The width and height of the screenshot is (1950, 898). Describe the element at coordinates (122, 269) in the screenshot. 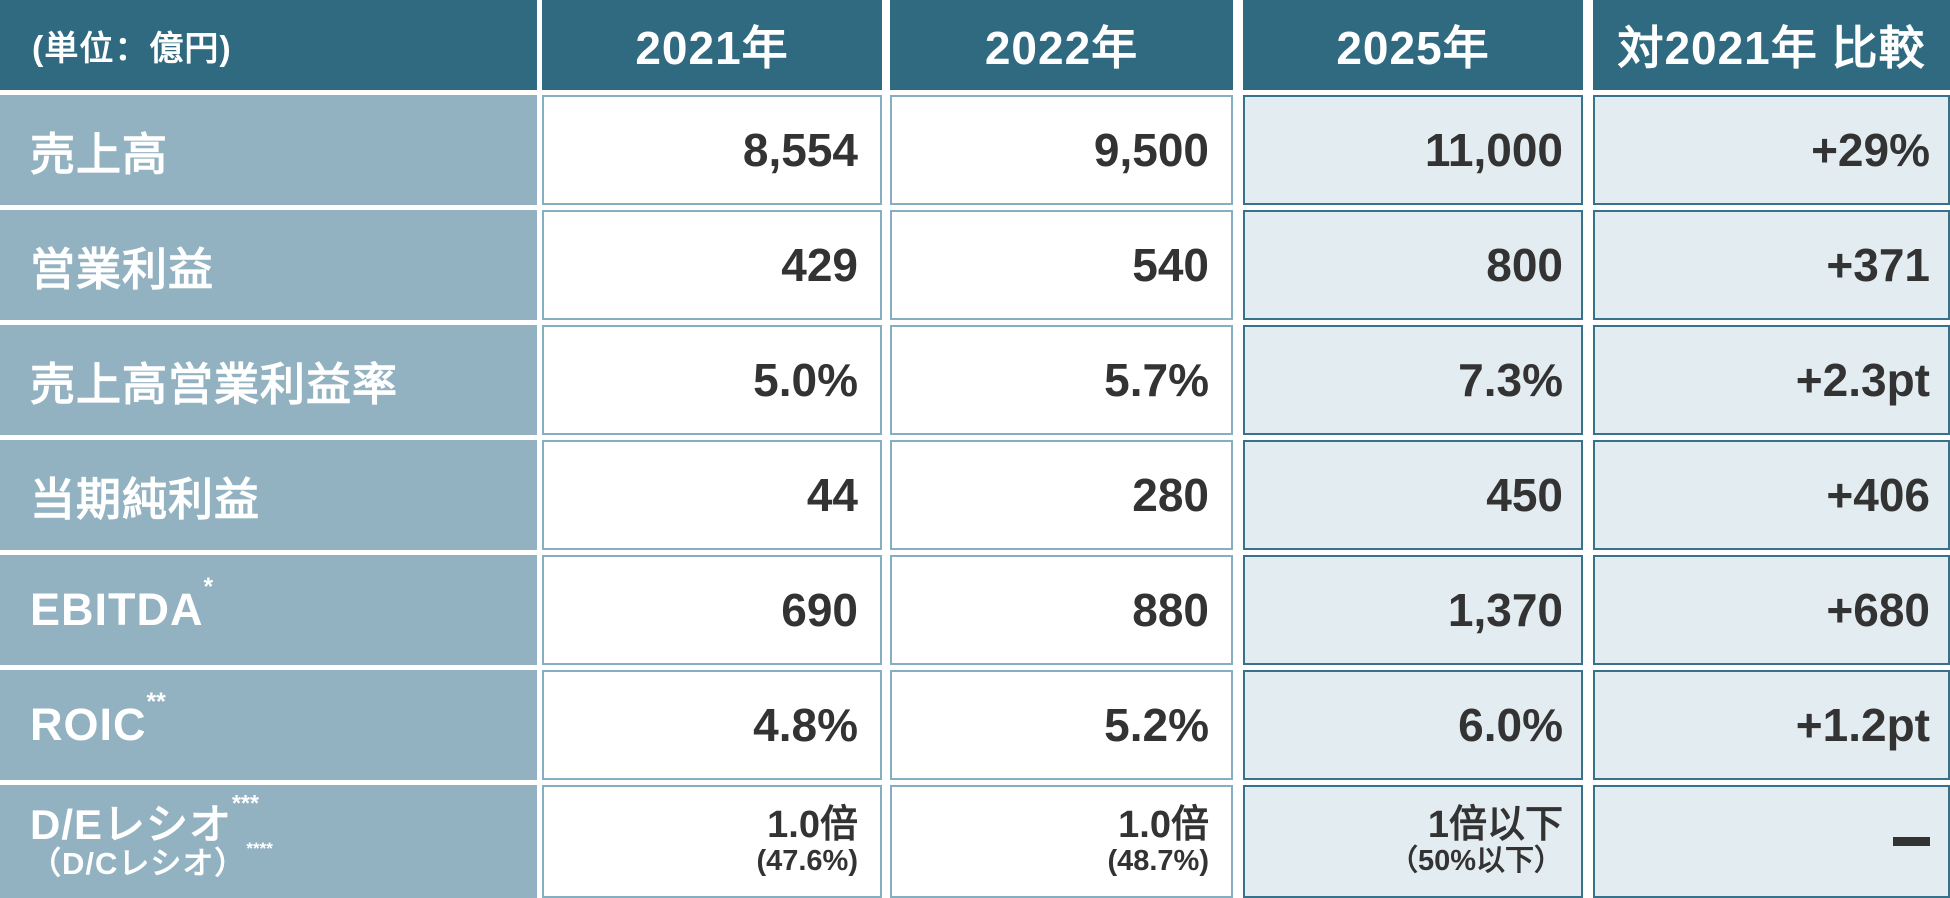

I see `row-label-text: 営業利益` at that location.